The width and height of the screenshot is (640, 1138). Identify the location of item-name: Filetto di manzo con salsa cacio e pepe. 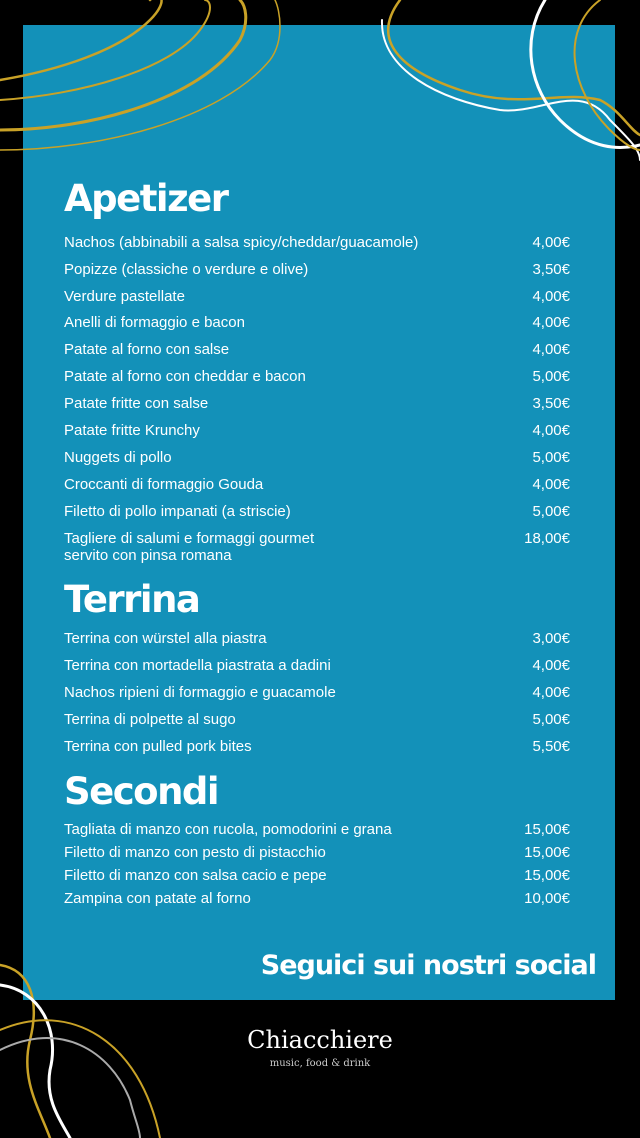
(195, 875).